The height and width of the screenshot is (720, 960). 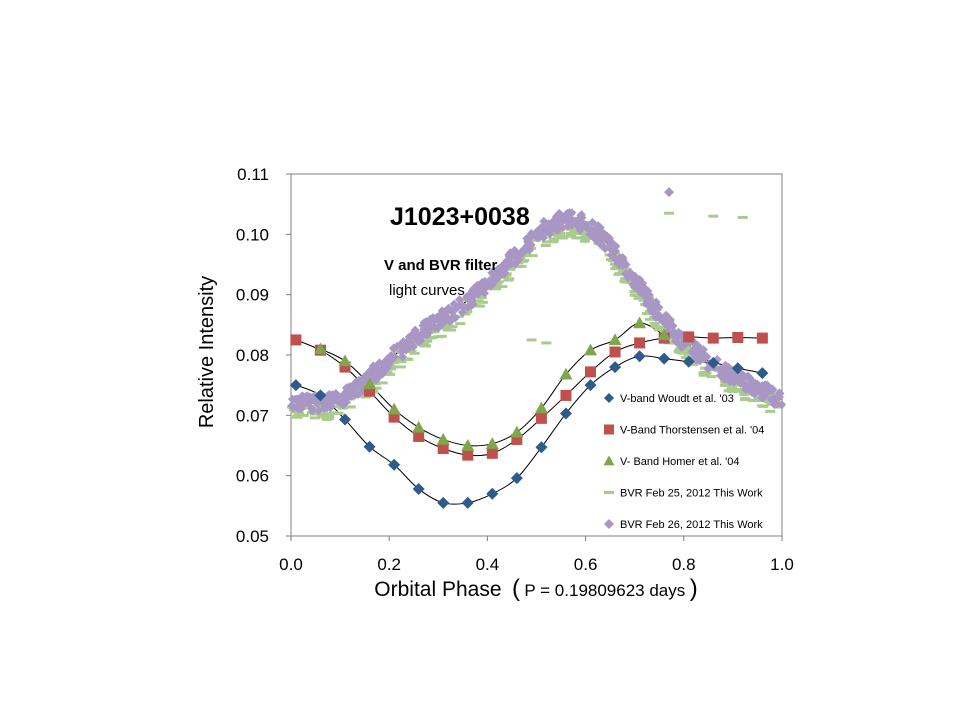 I want to click on x-axis-label-main: Orbital Phase, so click(x=437, y=589).